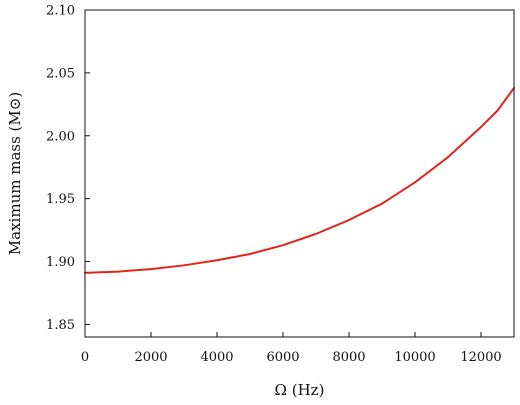 The width and height of the screenshot is (520, 405). Describe the element at coordinates (300, 390) in the screenshot. I see `x-axis-title: Ω (Hz)` at that location.